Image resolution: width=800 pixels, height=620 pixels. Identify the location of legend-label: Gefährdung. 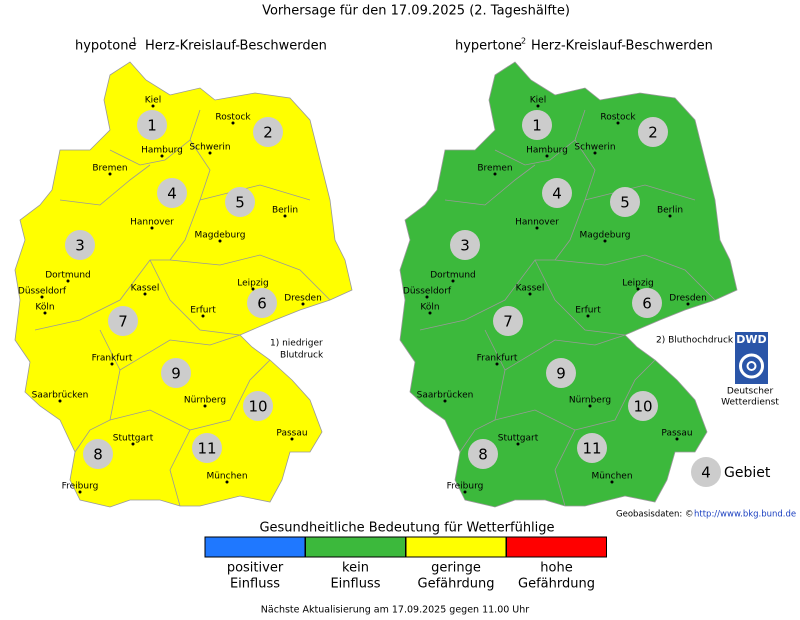
(456, 584).